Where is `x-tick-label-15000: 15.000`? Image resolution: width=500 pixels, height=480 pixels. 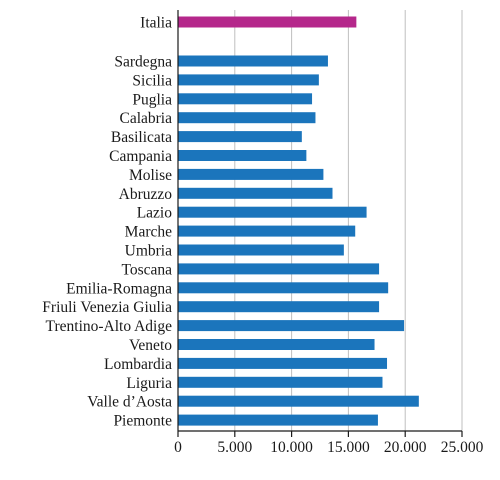 x-tick-label-15000: 15.000 is located at coordinates (348, 447).